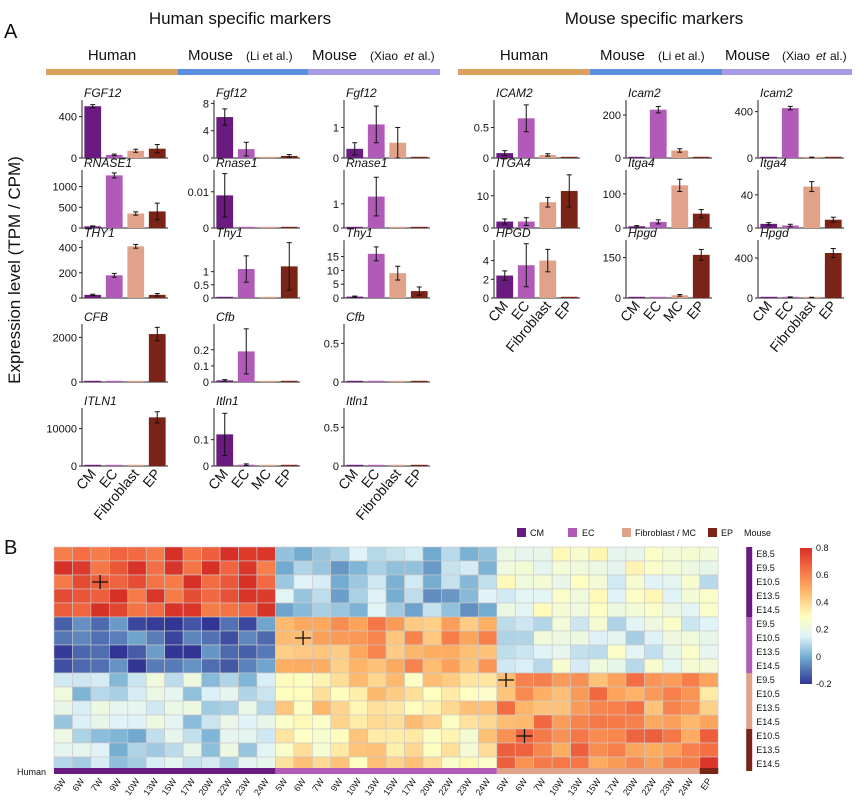 This screenshot has width=864, height=810. What do you see at coordinates (331, 428) in the screenshot?
I see `y-tick-label: 0.5` at bounding box center [331, 428].